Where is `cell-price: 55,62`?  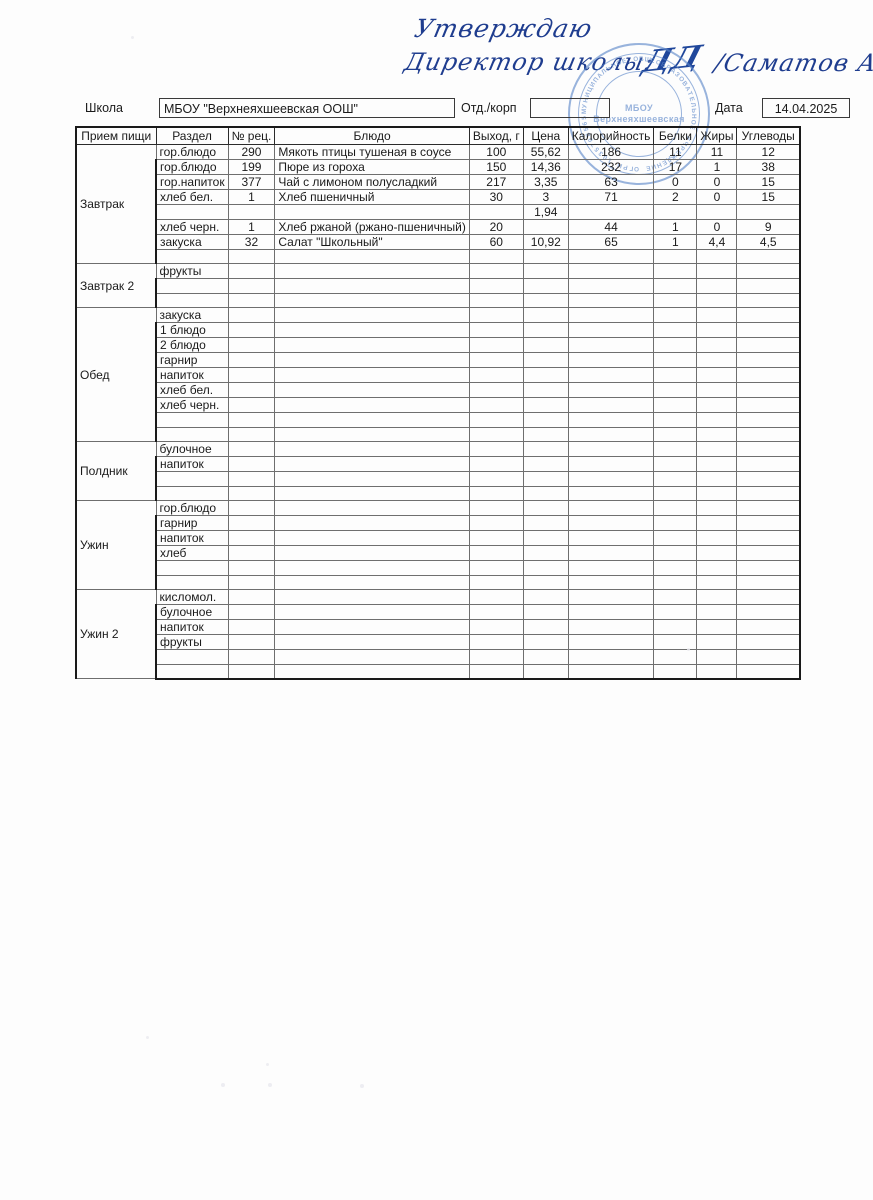
cell-price: 55,62 is located at coordinates (545, 151).